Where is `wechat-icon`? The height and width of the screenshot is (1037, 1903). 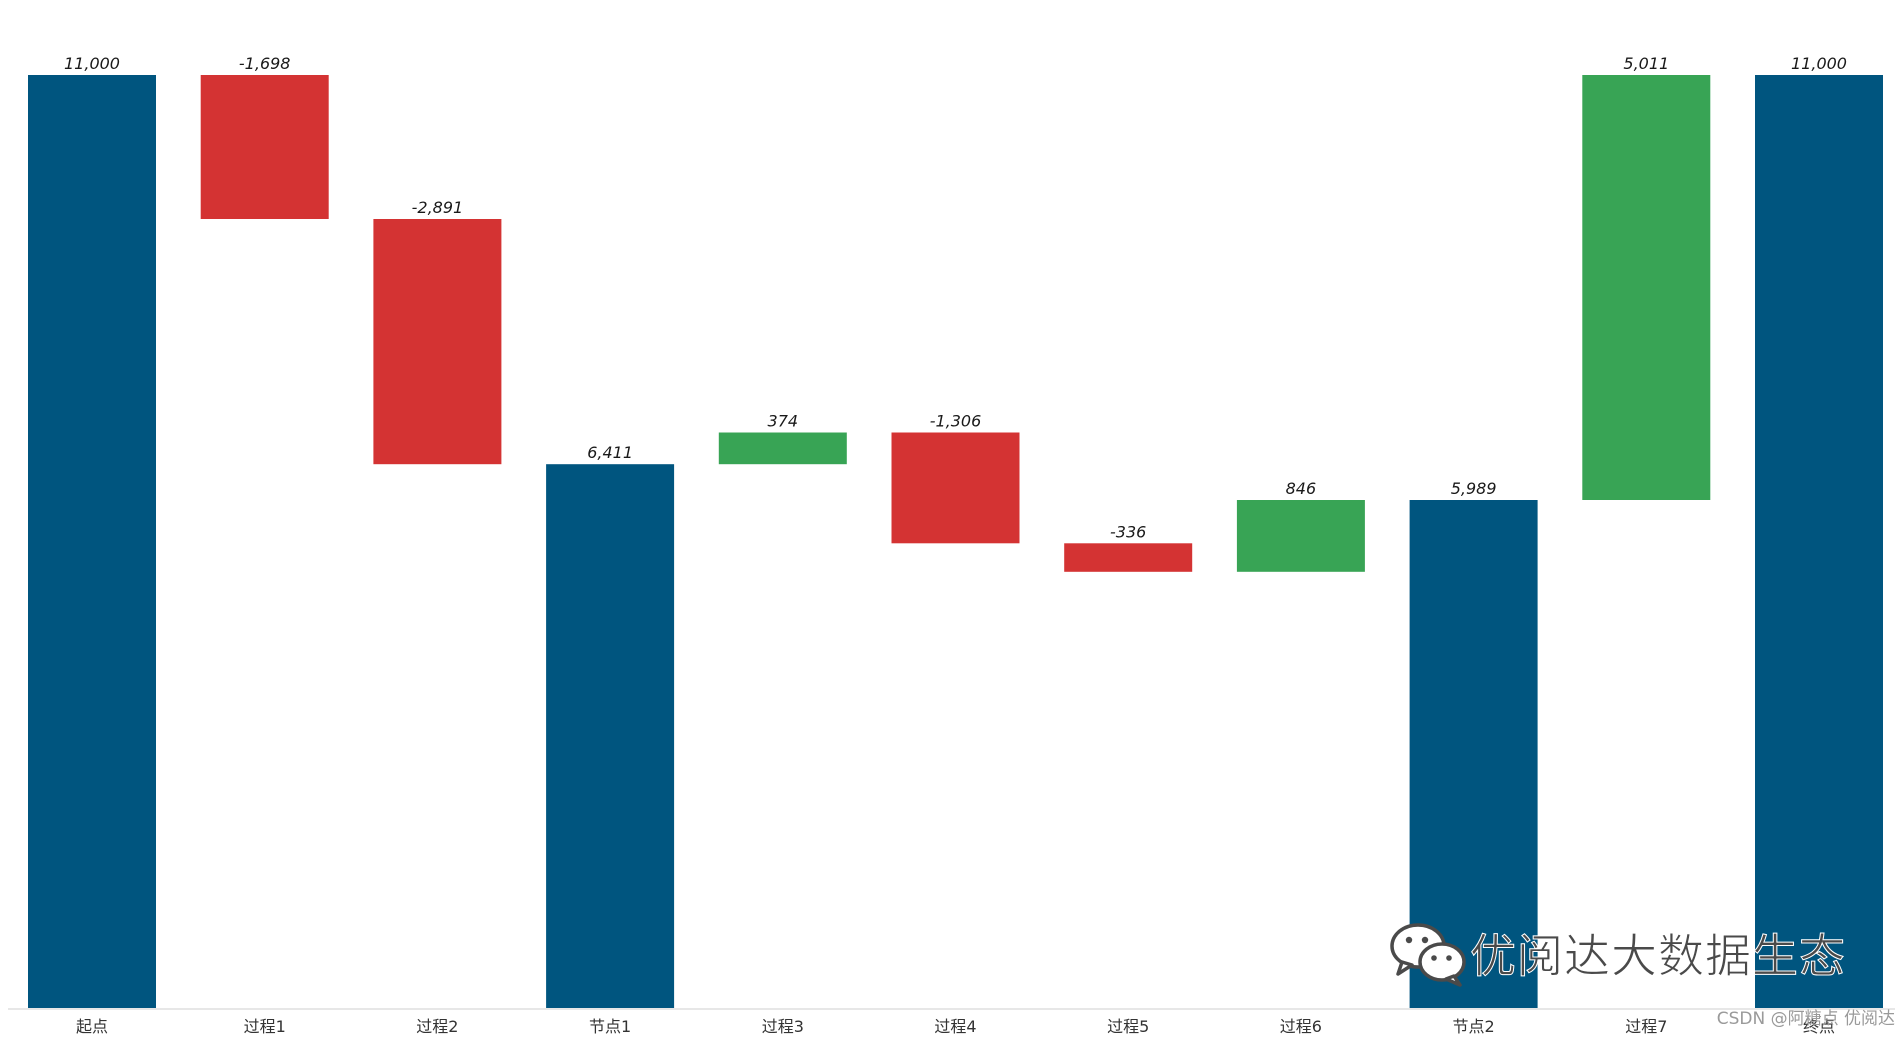
wechat-icon is located at coordinates (1428, 955).